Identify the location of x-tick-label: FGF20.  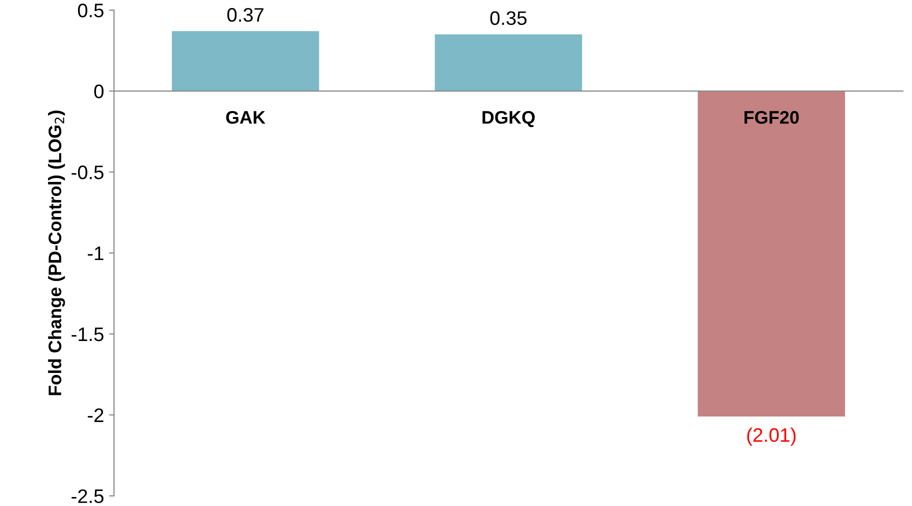
(771, 117).